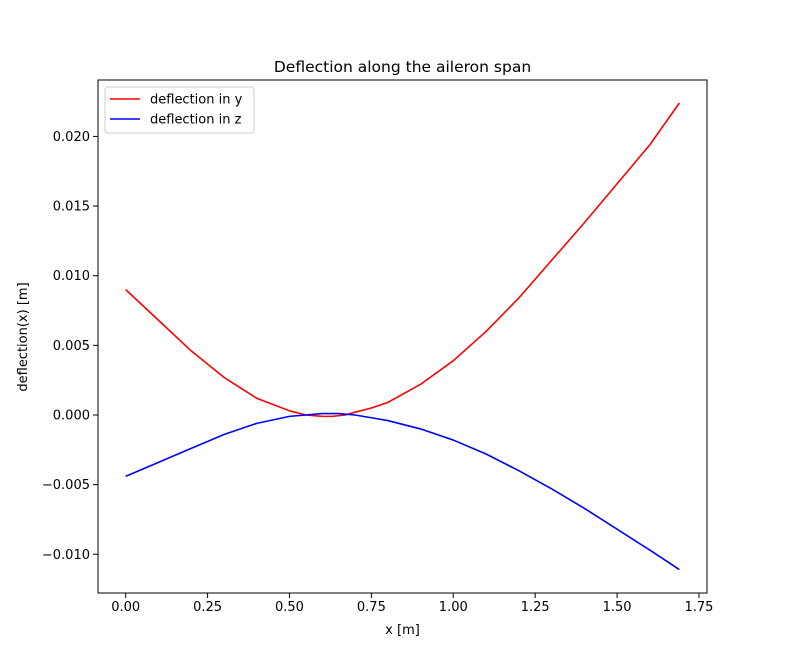 This screenshot has height=672, width=785. Describe the element at coordinates (289, 607) in the screenshot. I see `x-tick-label: 0.50` at that location.